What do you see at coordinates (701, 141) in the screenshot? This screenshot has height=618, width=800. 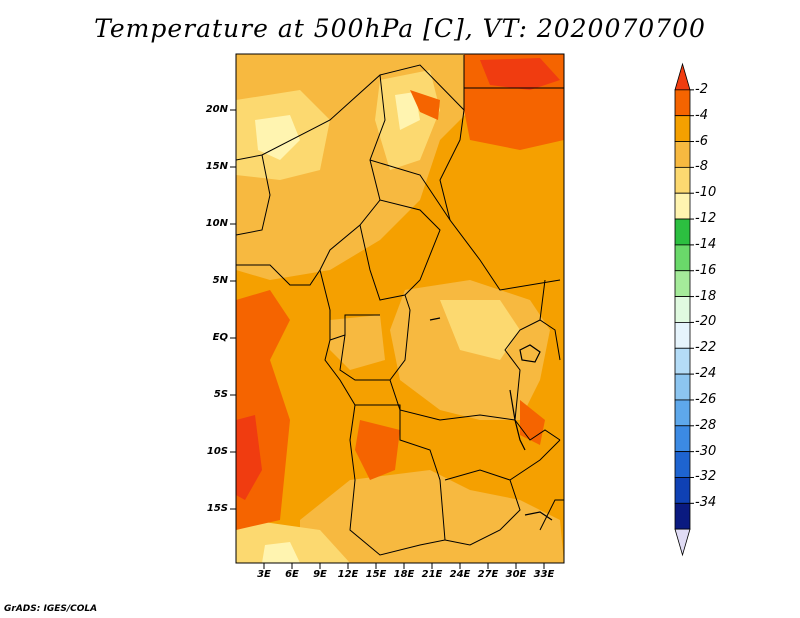 I see `colorbar-label: -6` at bounding box center [701, 141].